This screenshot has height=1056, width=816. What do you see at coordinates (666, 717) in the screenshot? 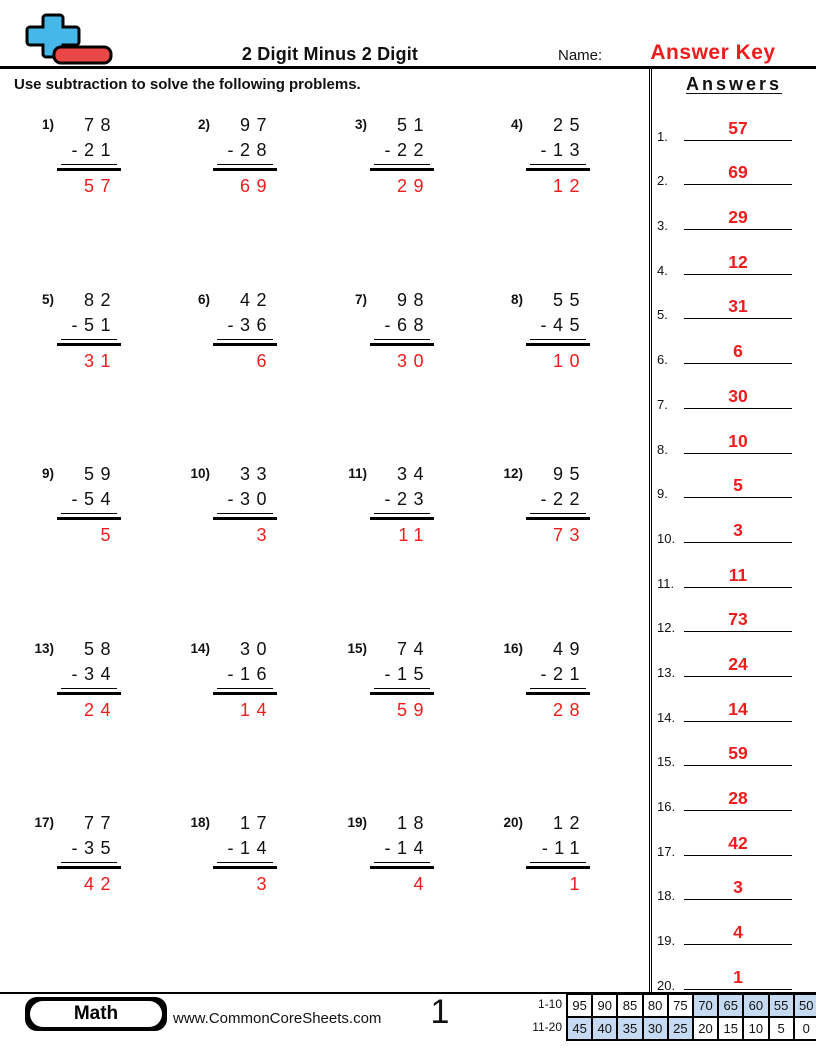
I see `answer-item-number: 14.` at bounding box center [666, 717].